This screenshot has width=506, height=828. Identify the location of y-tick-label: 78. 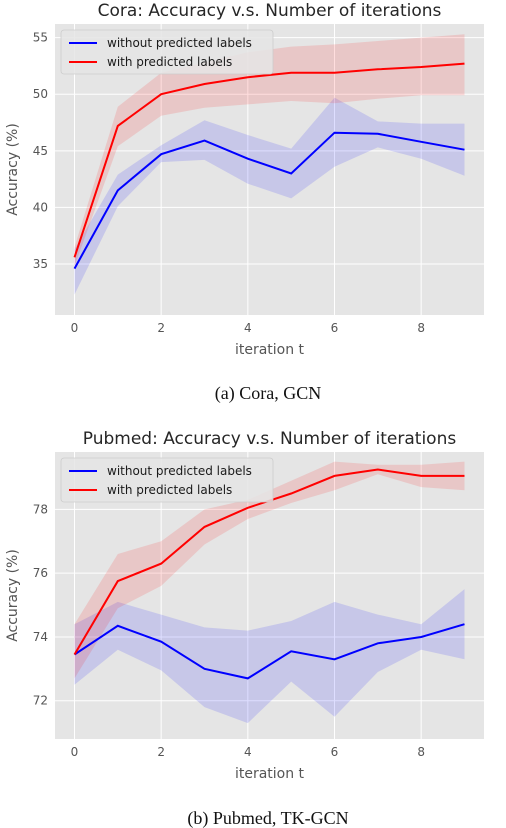
(40, 509).